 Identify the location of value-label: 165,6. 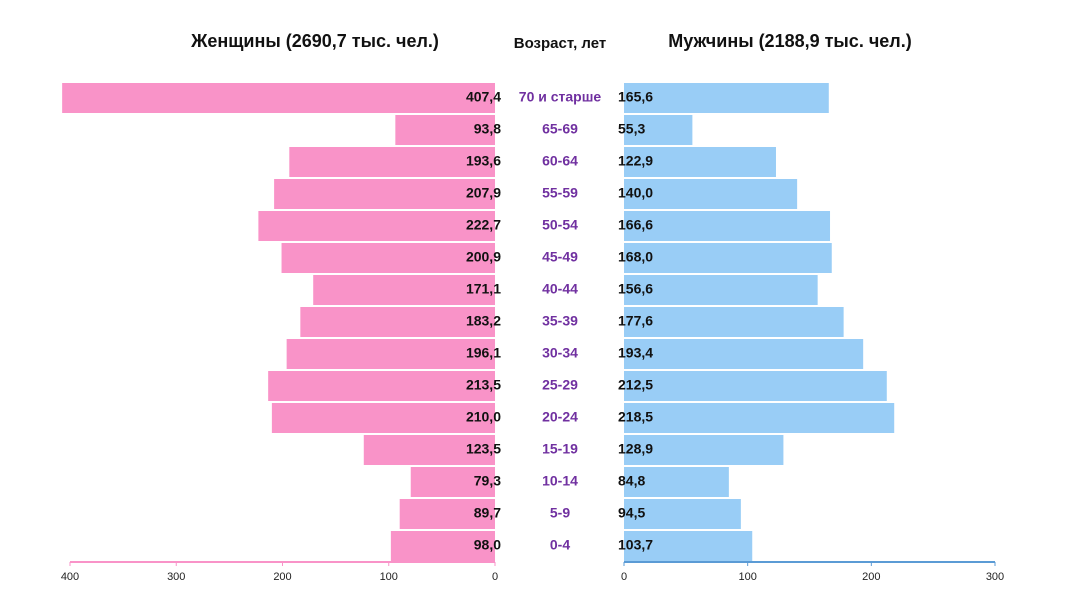
(635, 97).